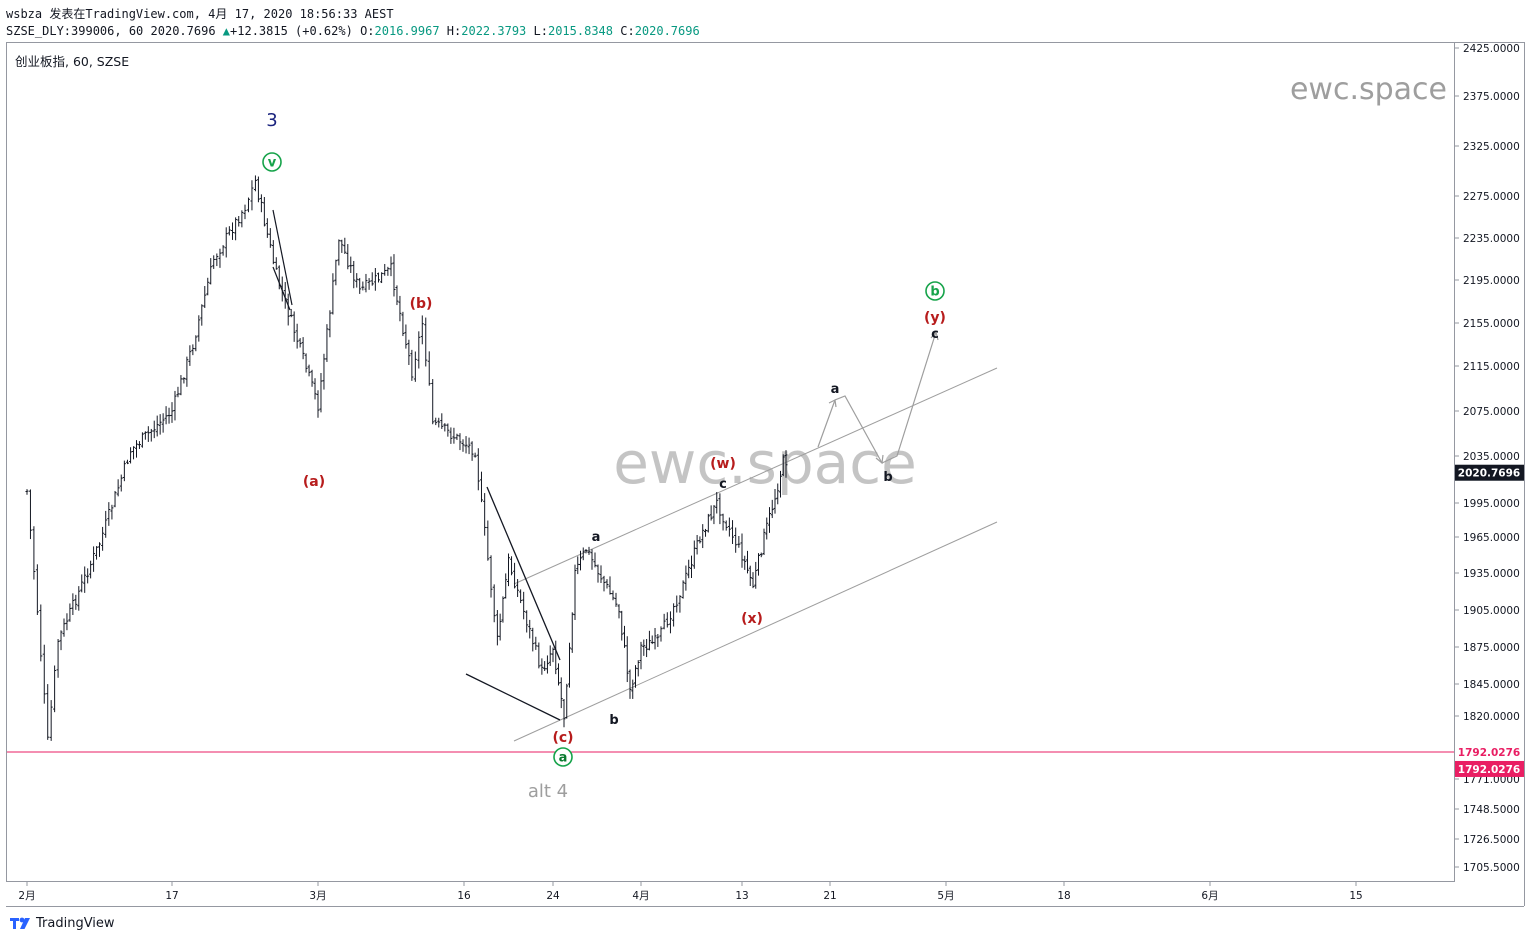 The image size is (1530, 943). What do you see at coordinates (1491, 780) in the screenshot?
I see `price-tick-label: 1771.0000` at bounding box center [1491, 780].